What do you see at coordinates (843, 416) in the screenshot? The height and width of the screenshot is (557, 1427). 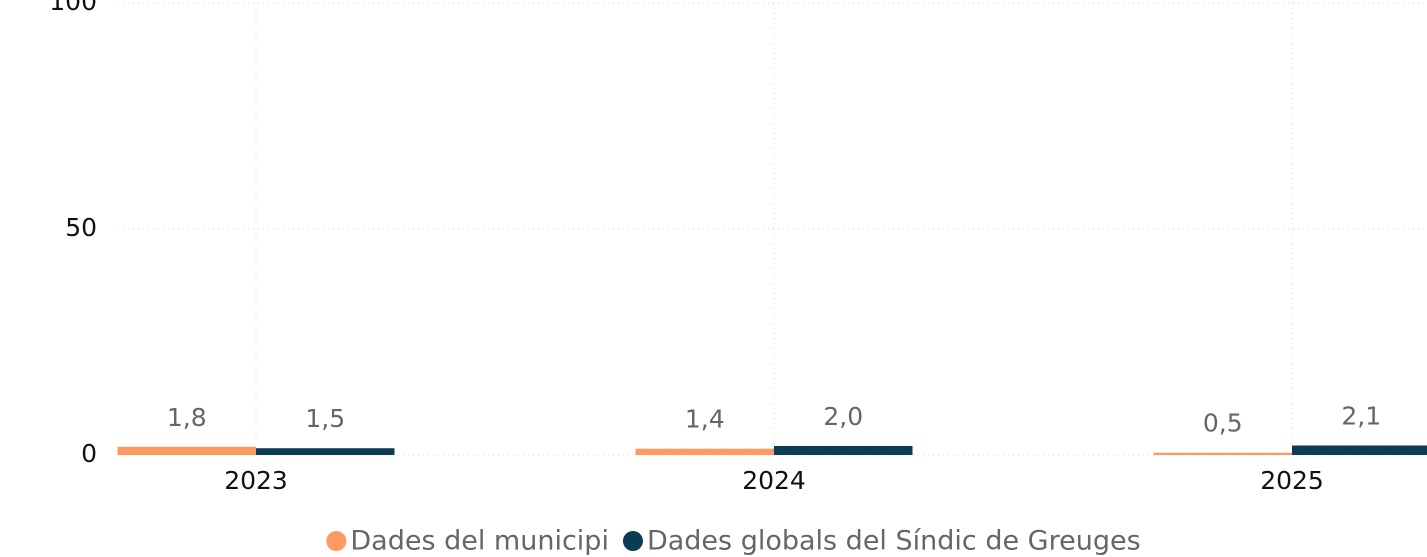 I see `value-label: 2,0` at bounding box center [843, 416].